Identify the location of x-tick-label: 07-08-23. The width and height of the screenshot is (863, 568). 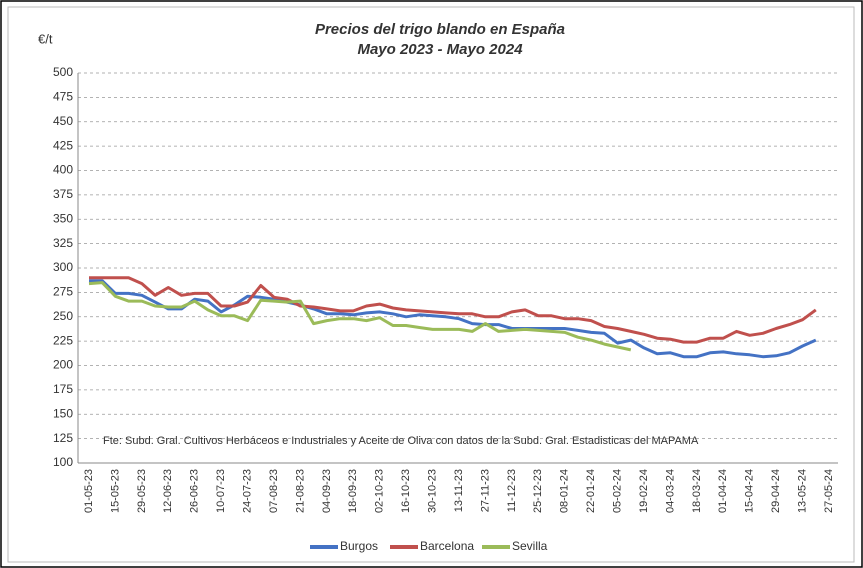
(274, 491).